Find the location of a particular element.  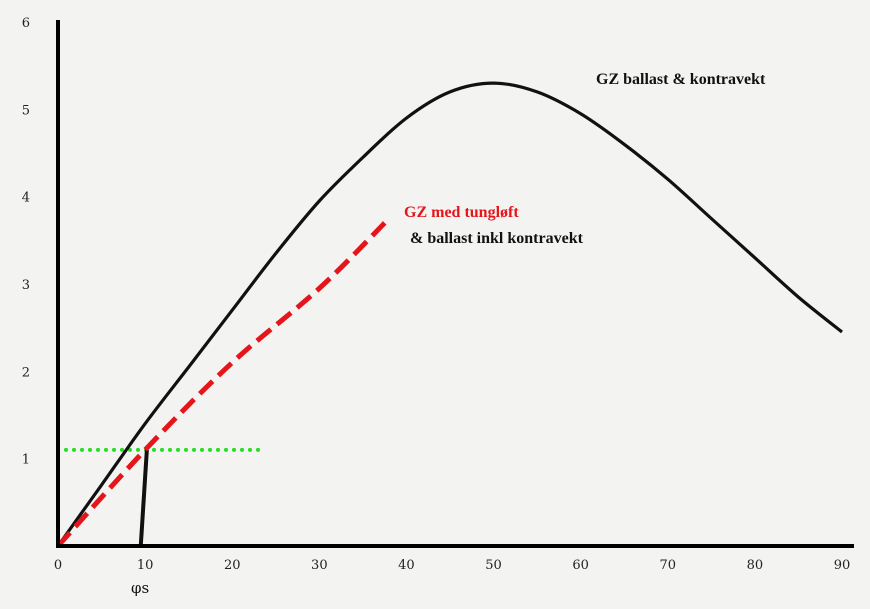

y-tick-label: 4 is located at coordinates (26, 198).